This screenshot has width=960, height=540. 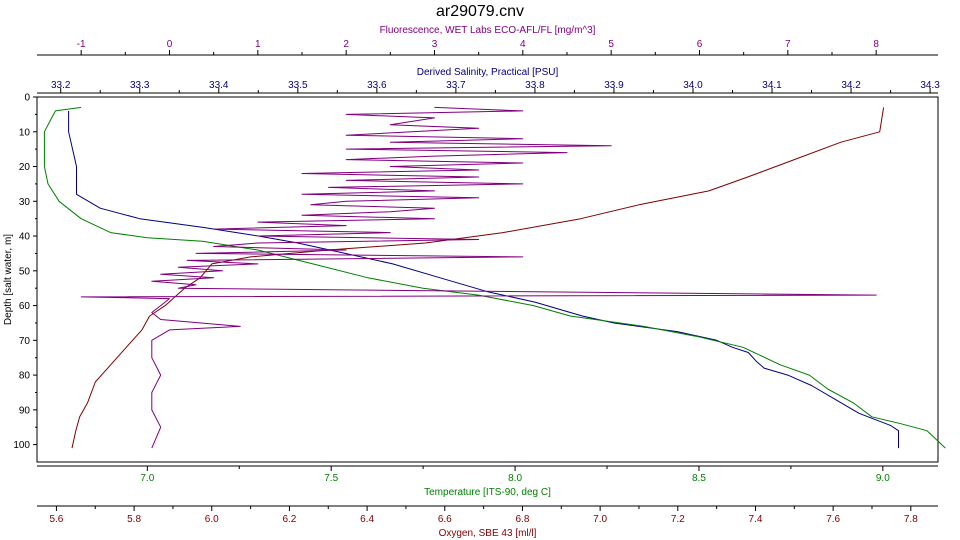 I want to click on fluorescence-tick-label-1: 0, so click(x=170, y=44).